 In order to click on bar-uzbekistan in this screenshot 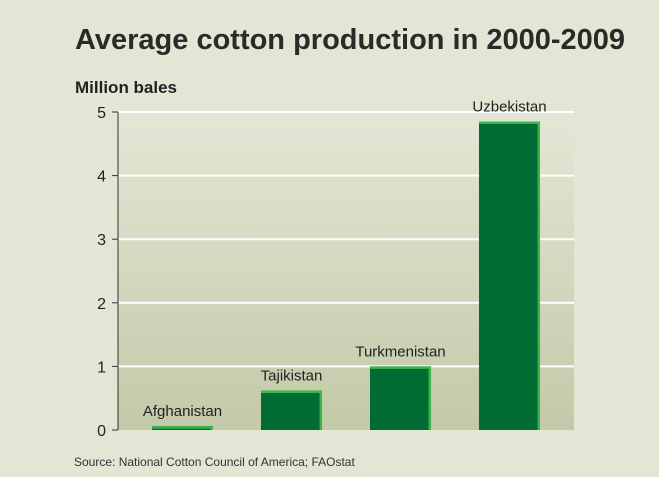, I will do `click(509, 275)`.